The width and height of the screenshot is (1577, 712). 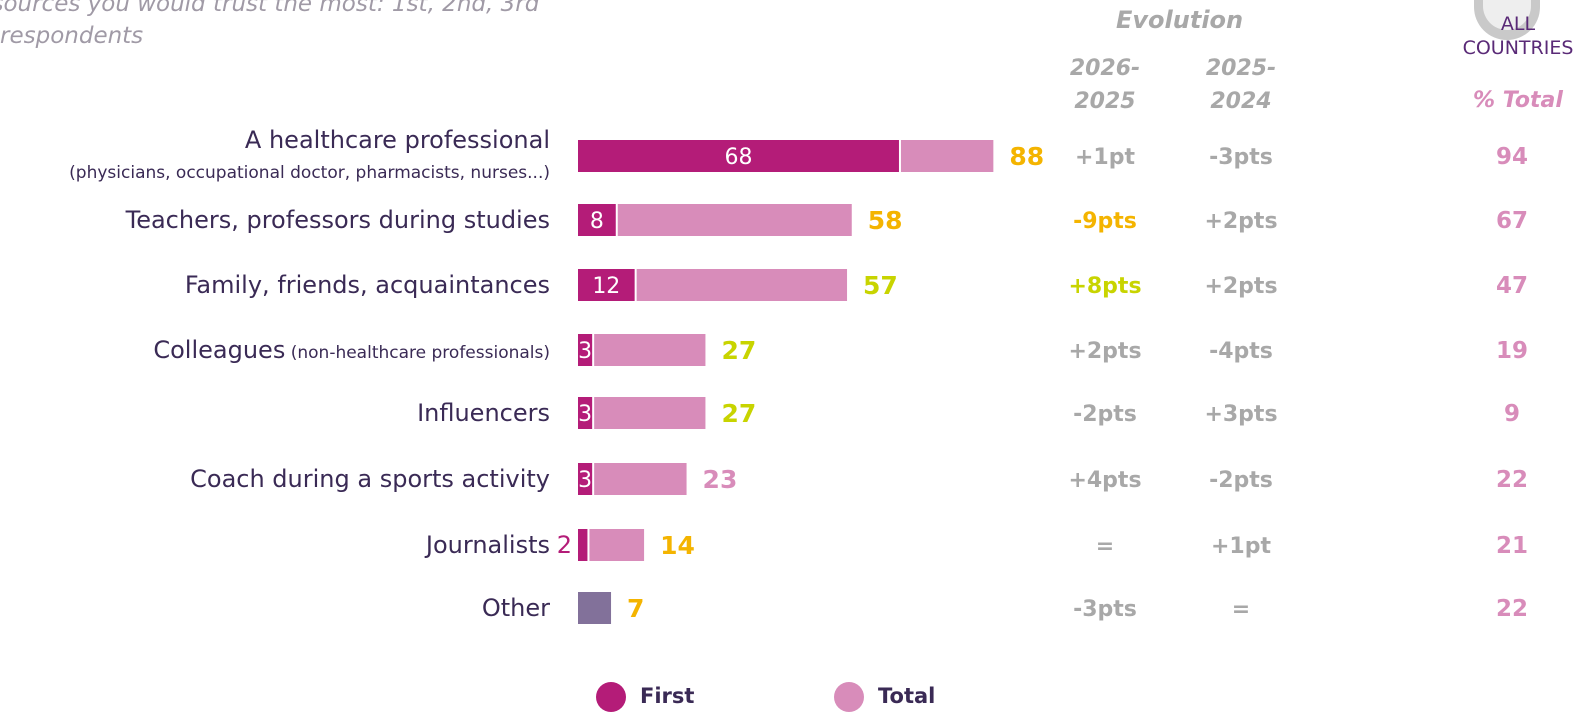 I want to click on all-countries-total-value: 9, so click(x=1512, y=414).